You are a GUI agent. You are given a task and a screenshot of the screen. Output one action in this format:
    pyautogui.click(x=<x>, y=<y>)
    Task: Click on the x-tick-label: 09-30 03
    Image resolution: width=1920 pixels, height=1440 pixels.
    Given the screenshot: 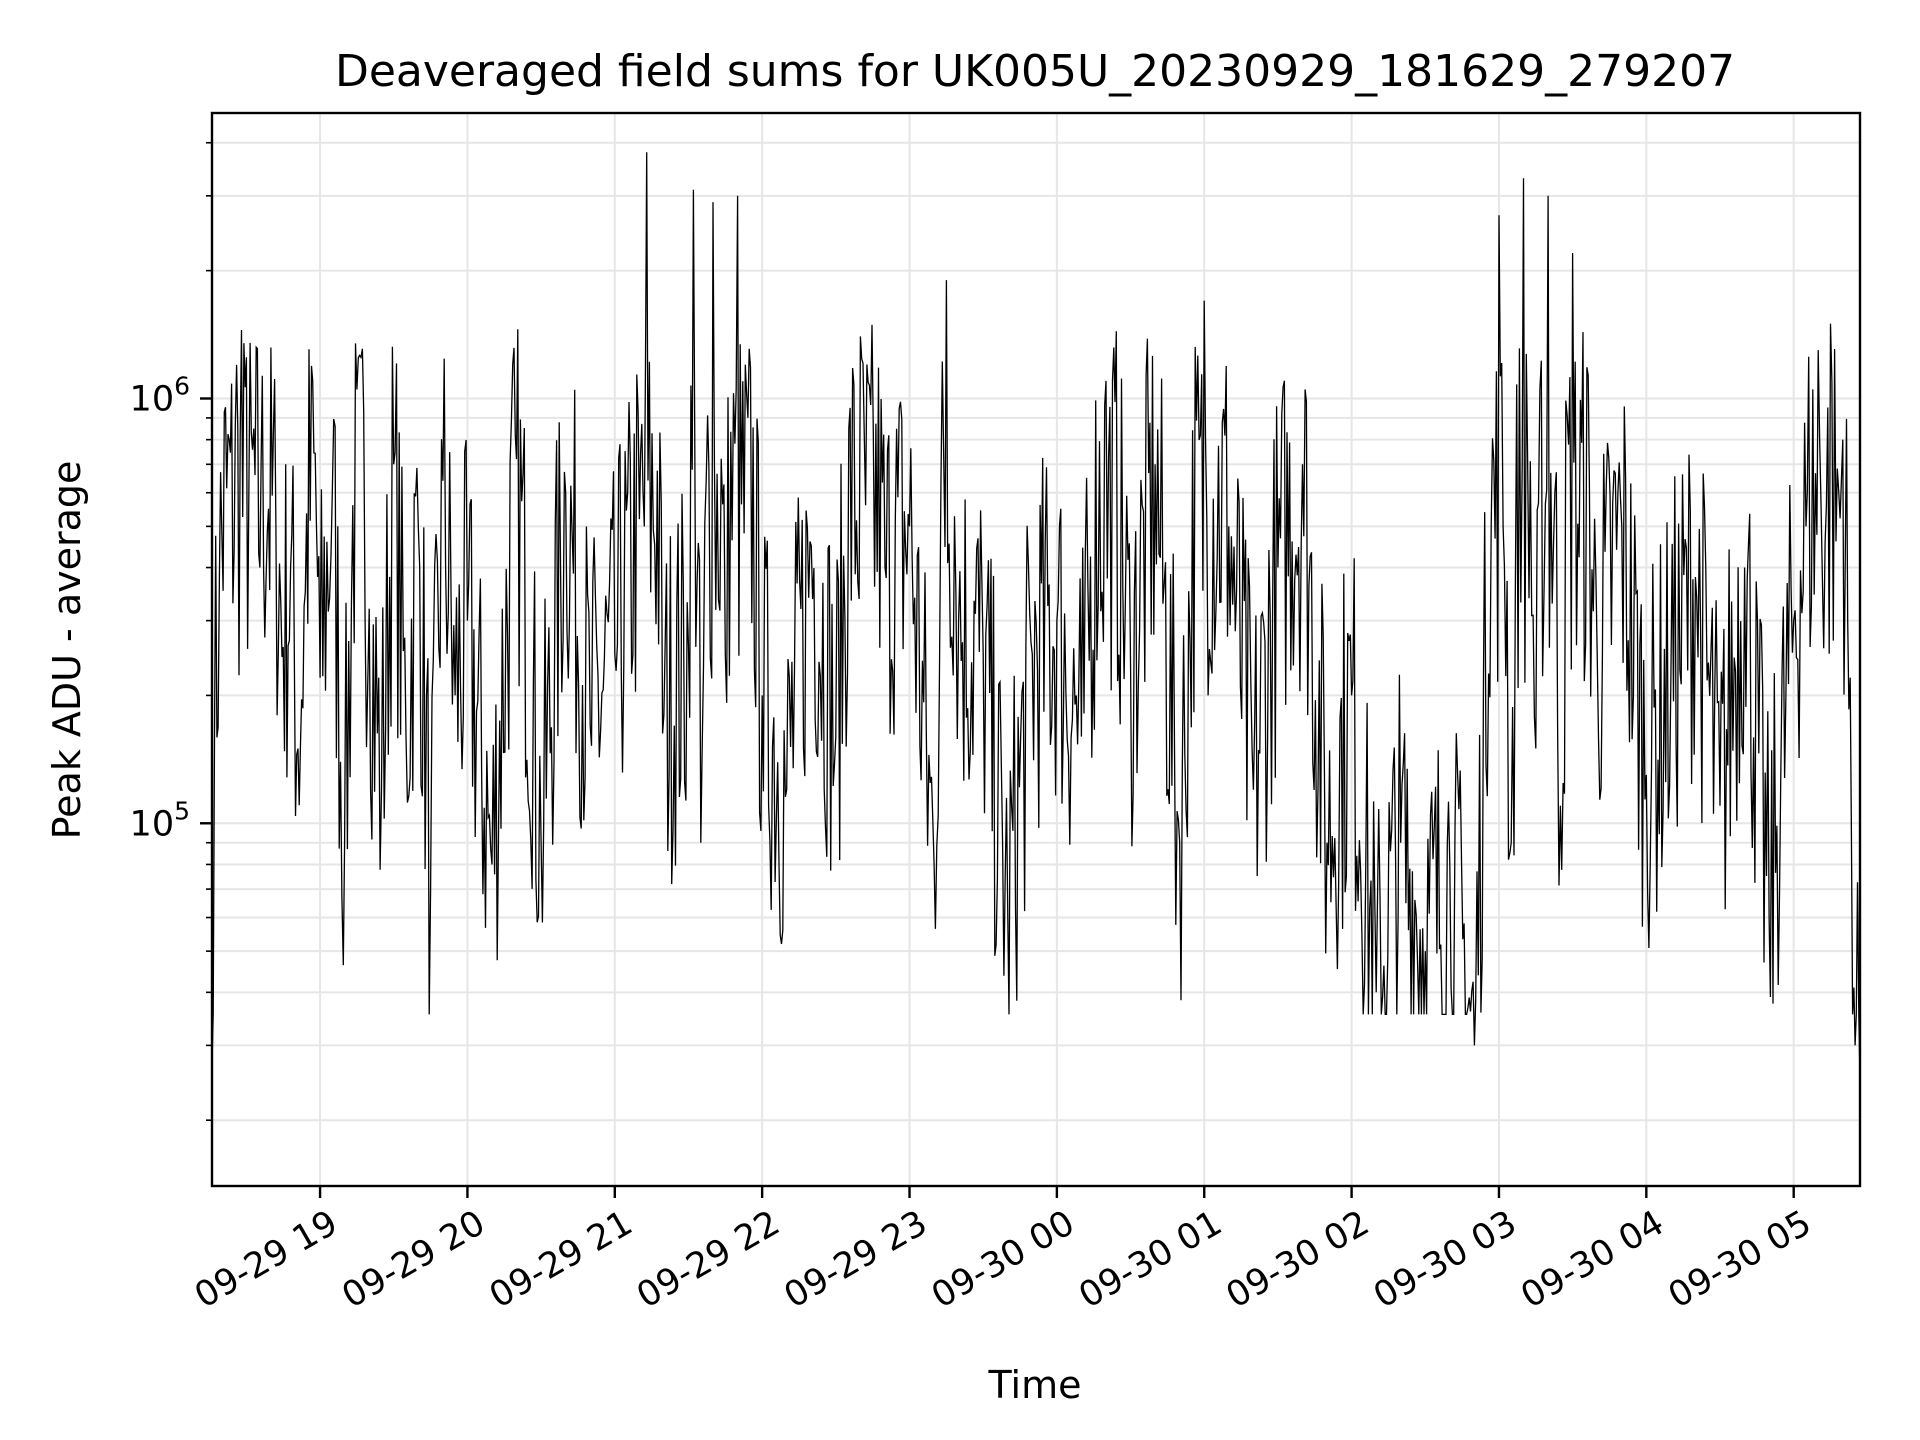 What is the action you would take?
    pyautogui.click(x=1445, y=1259)
    